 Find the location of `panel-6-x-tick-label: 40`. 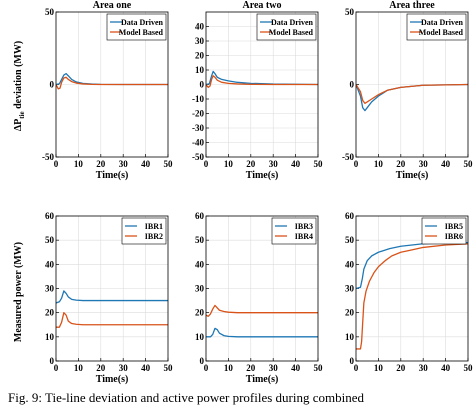

panel-6-x-tick-label: 40 is located at coordinates (446, 368).